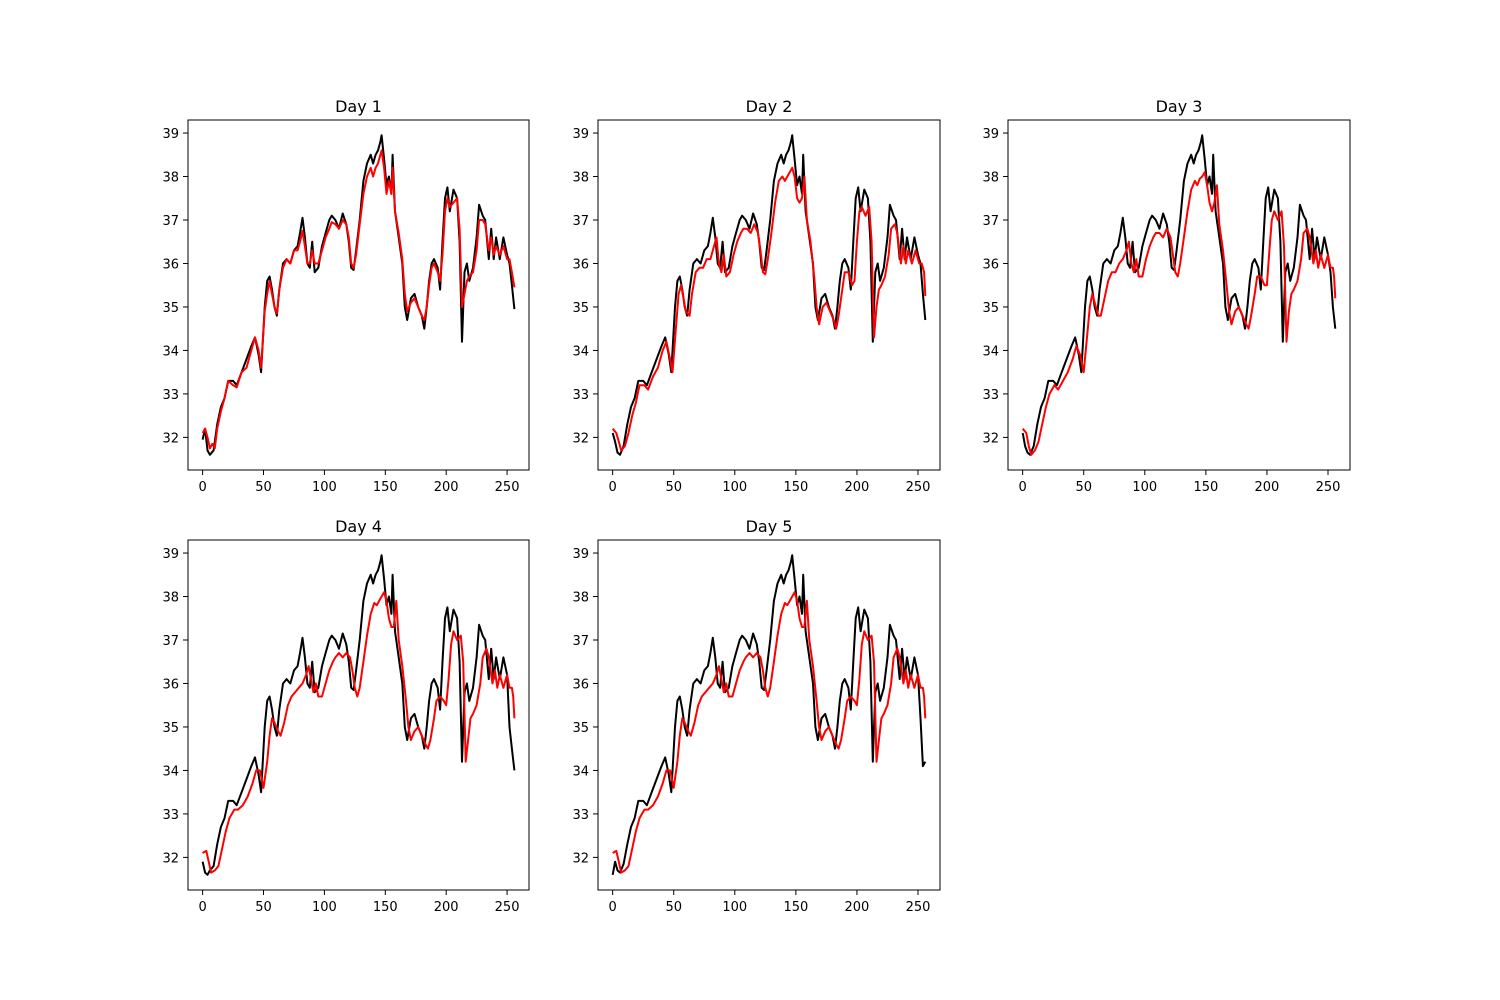 Image resolution: width=1500 pixels, height=1000 pixels. What do you see at coordinates (769, 106) in the screenshot?
I see `subplot-title: Day 2` at bounding box center [769, 106].